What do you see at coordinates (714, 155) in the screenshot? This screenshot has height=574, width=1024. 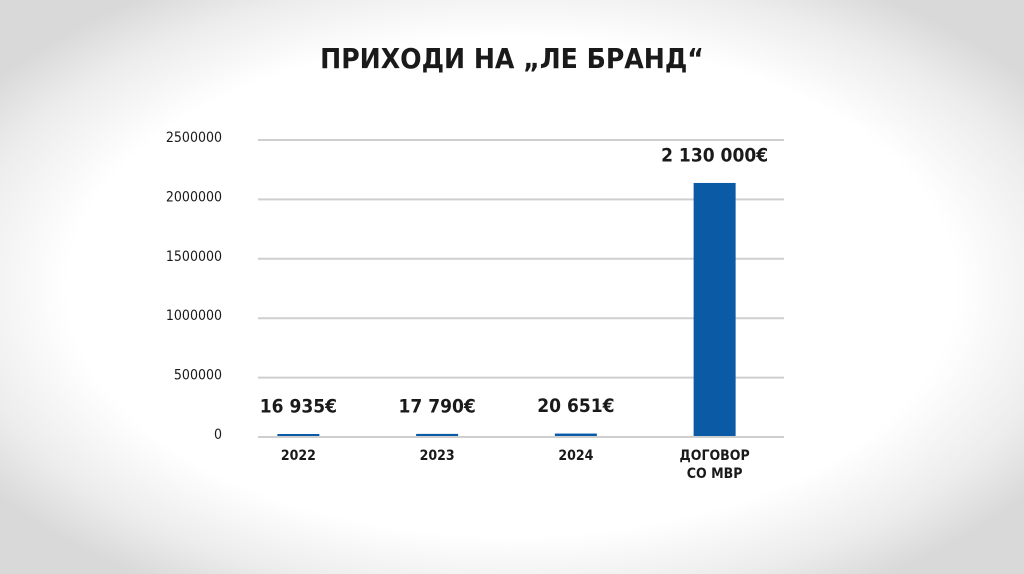 I see `value-label: 2 130 000€` at bounding box center [714, 155].